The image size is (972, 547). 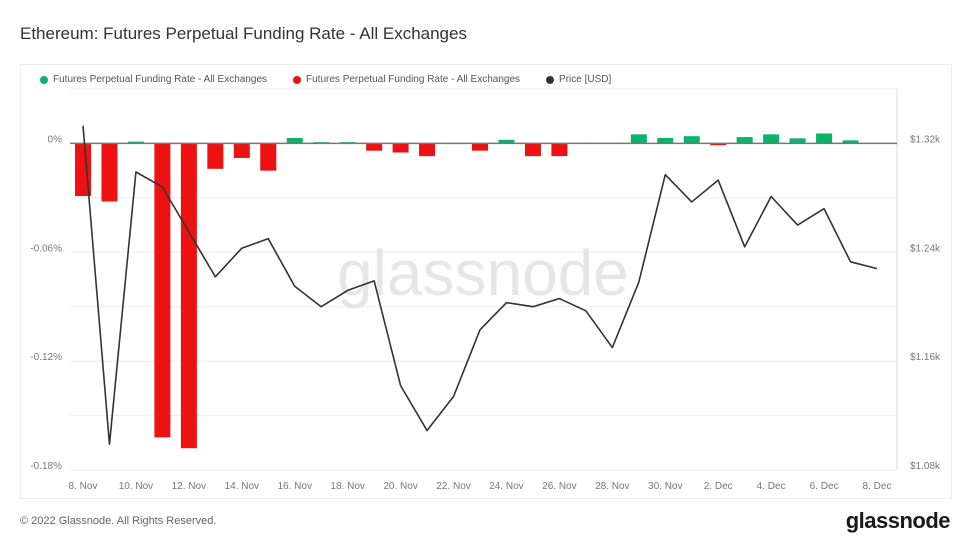 What do you see at coordinates (898, 520) in the screenshot?
I see `glassnode-logo: glassnode` at bounding box center [898, 520].